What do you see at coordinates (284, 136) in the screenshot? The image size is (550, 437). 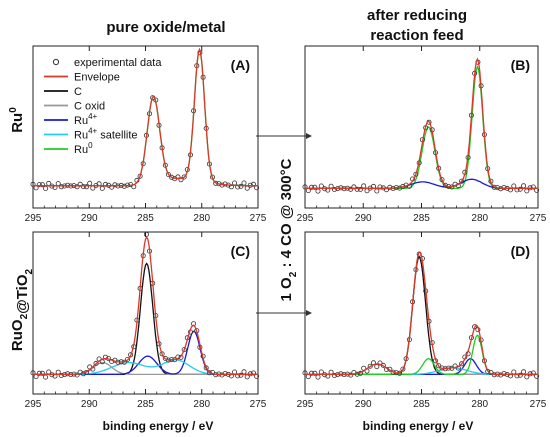 I see `arrow-top` at bounding box center [284, 136].